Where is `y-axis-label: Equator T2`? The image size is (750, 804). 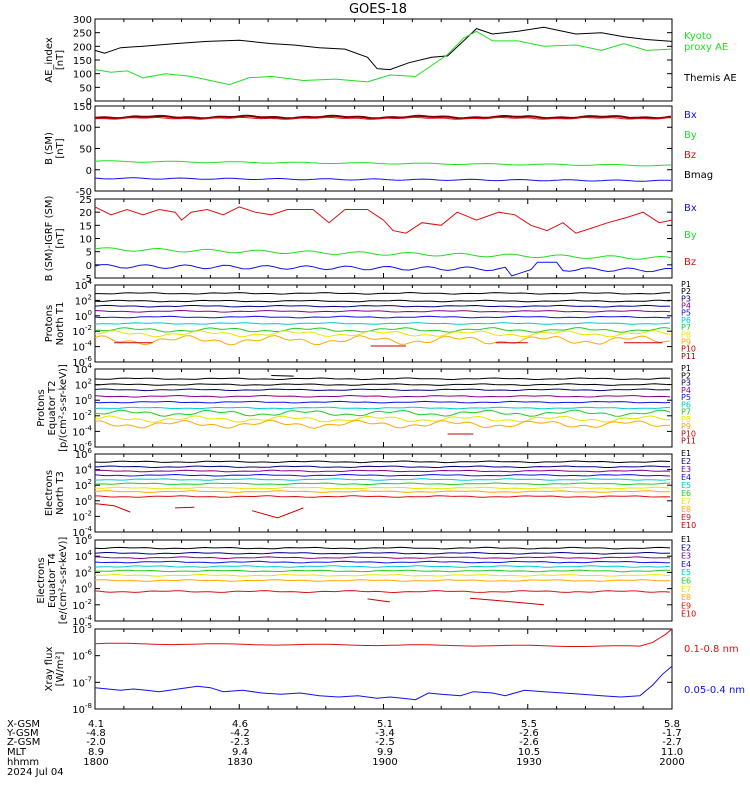 y-axis-label: Equator T2 is located at coordinates (52, 408).